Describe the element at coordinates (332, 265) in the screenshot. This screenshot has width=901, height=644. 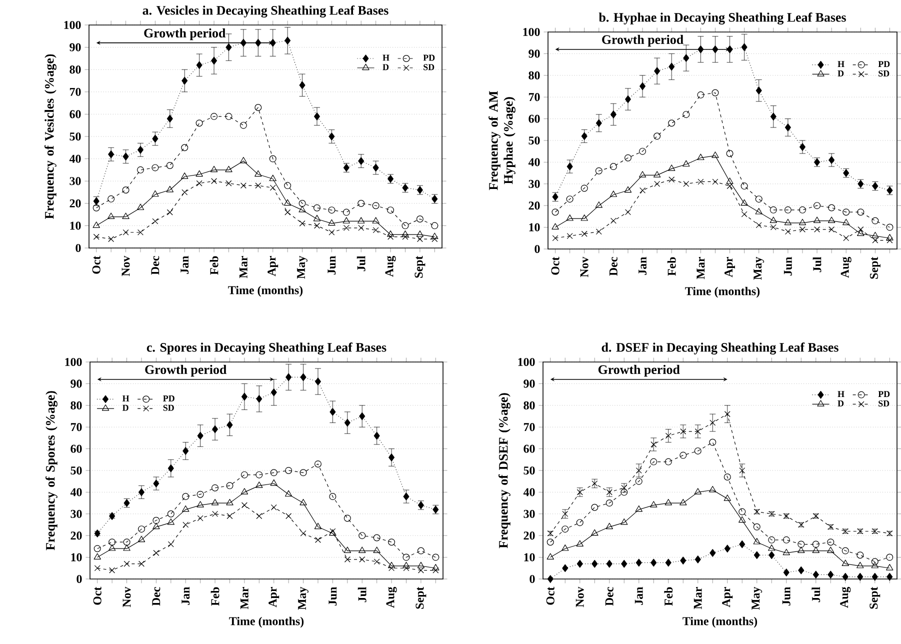
I see `x-tick-label: Jun` at that location.